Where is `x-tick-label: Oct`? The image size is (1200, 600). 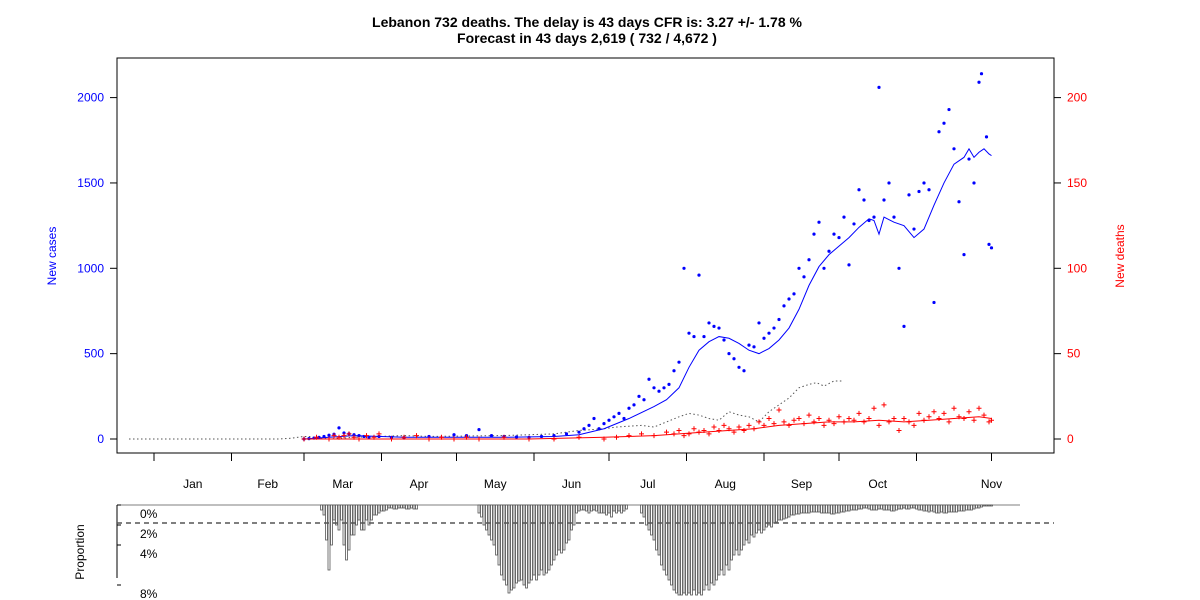 x-tick-label: Oct is located at coordinates (877, 484).